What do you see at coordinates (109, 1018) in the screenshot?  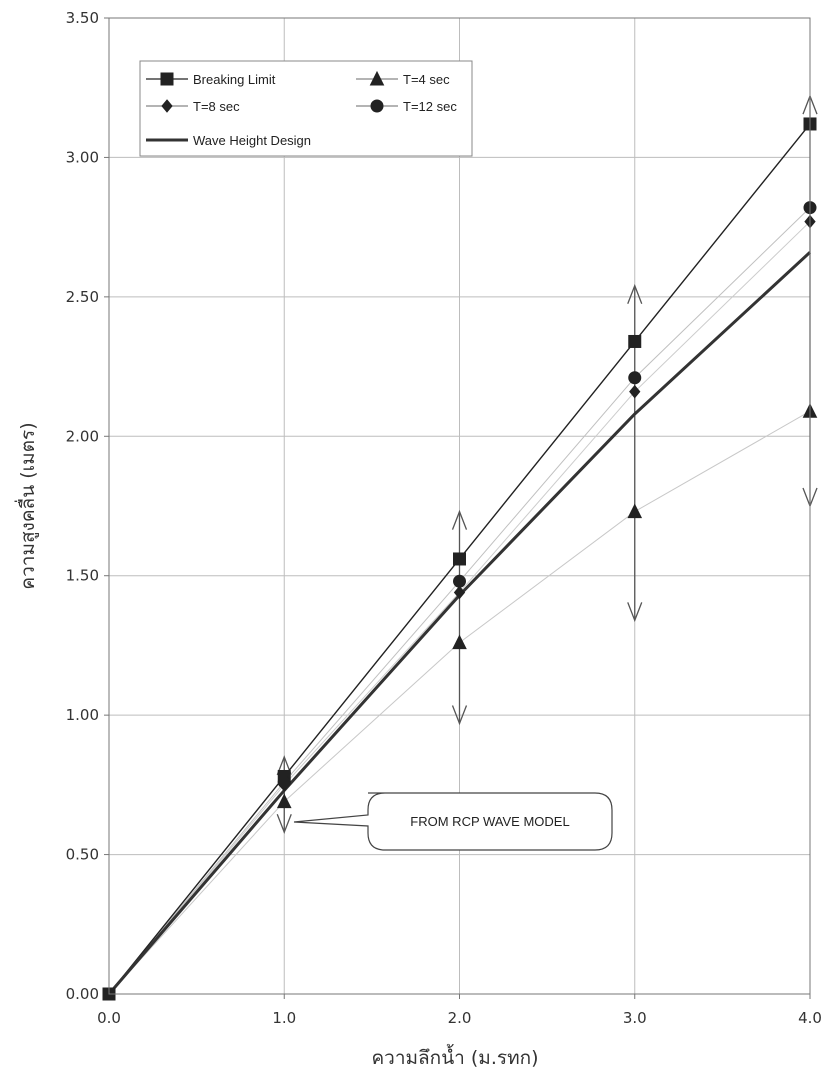 I see `x-tick-label: 0.0` at bounding box center [109, 1018].